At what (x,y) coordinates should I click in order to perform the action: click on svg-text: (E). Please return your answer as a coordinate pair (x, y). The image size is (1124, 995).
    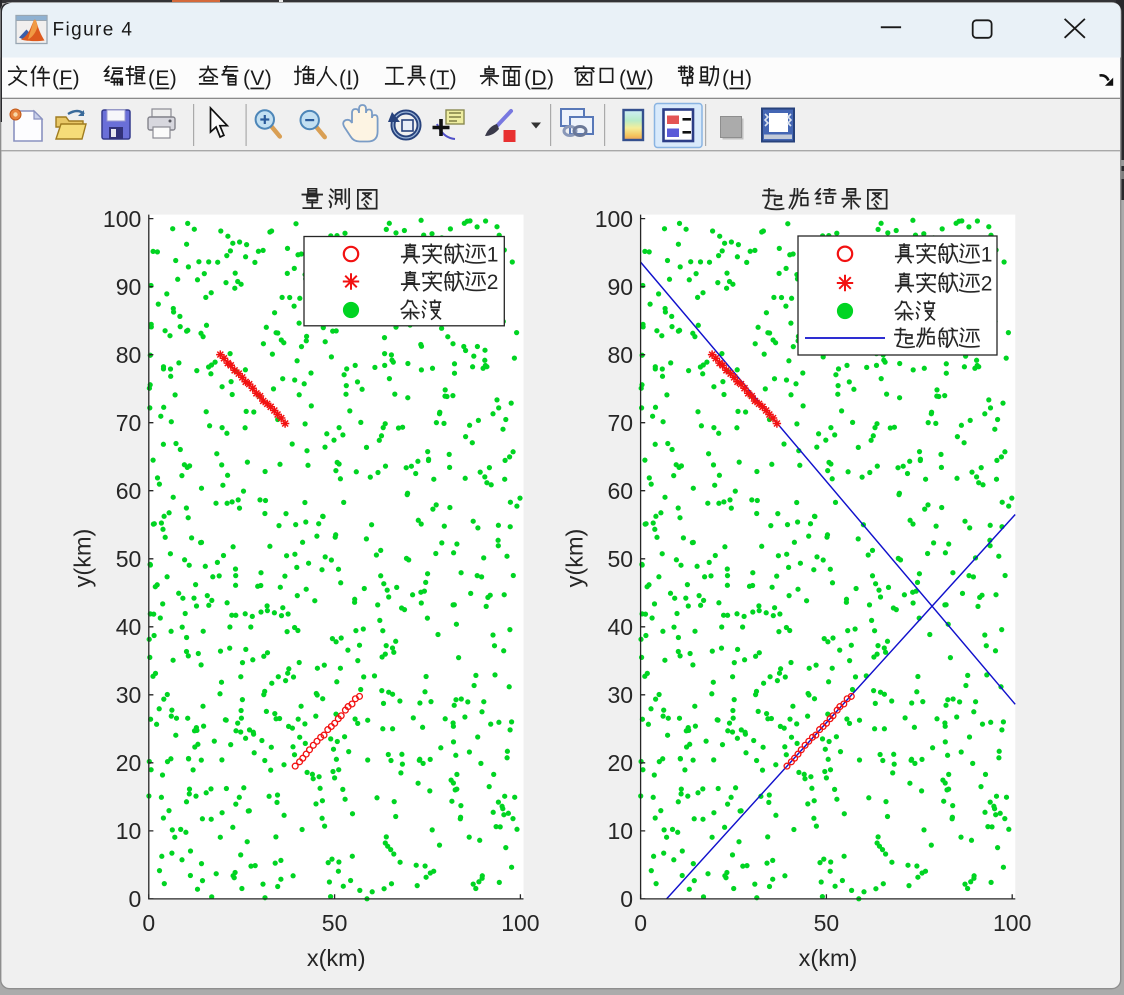
    Looking at the image, I should click on (162, 78).